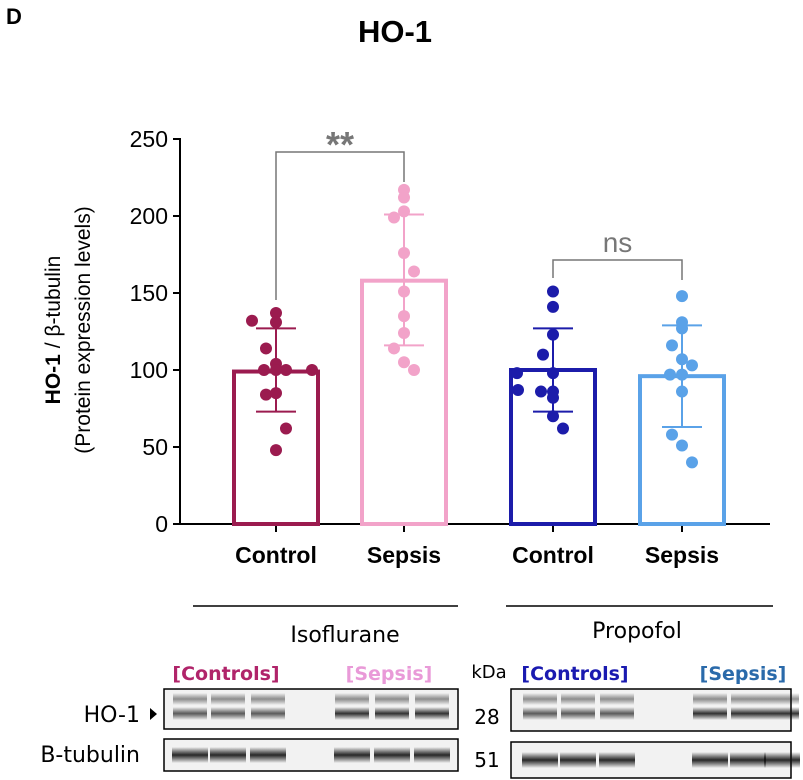  I want to click on kda-label: kDa, so click(488, 672).